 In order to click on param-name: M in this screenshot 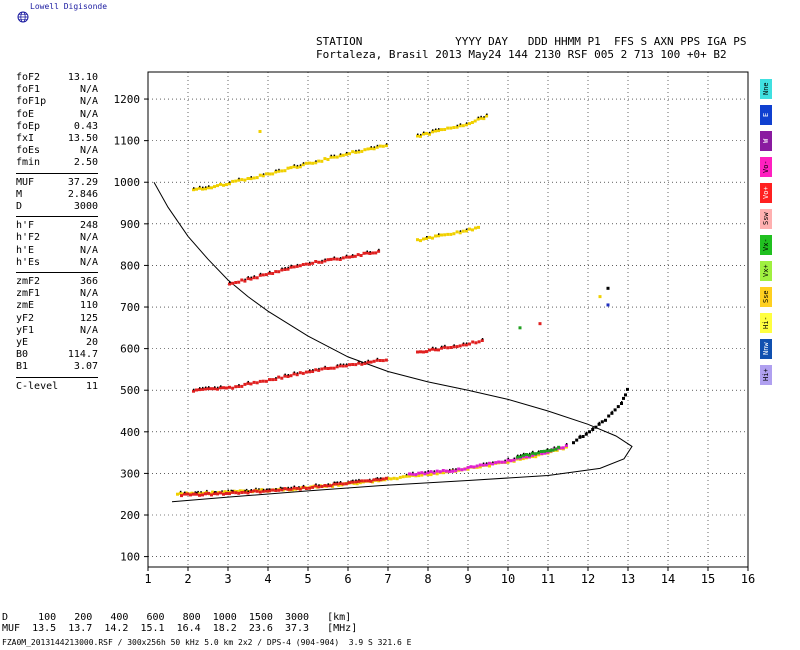, I will do `click(19, 194)`.